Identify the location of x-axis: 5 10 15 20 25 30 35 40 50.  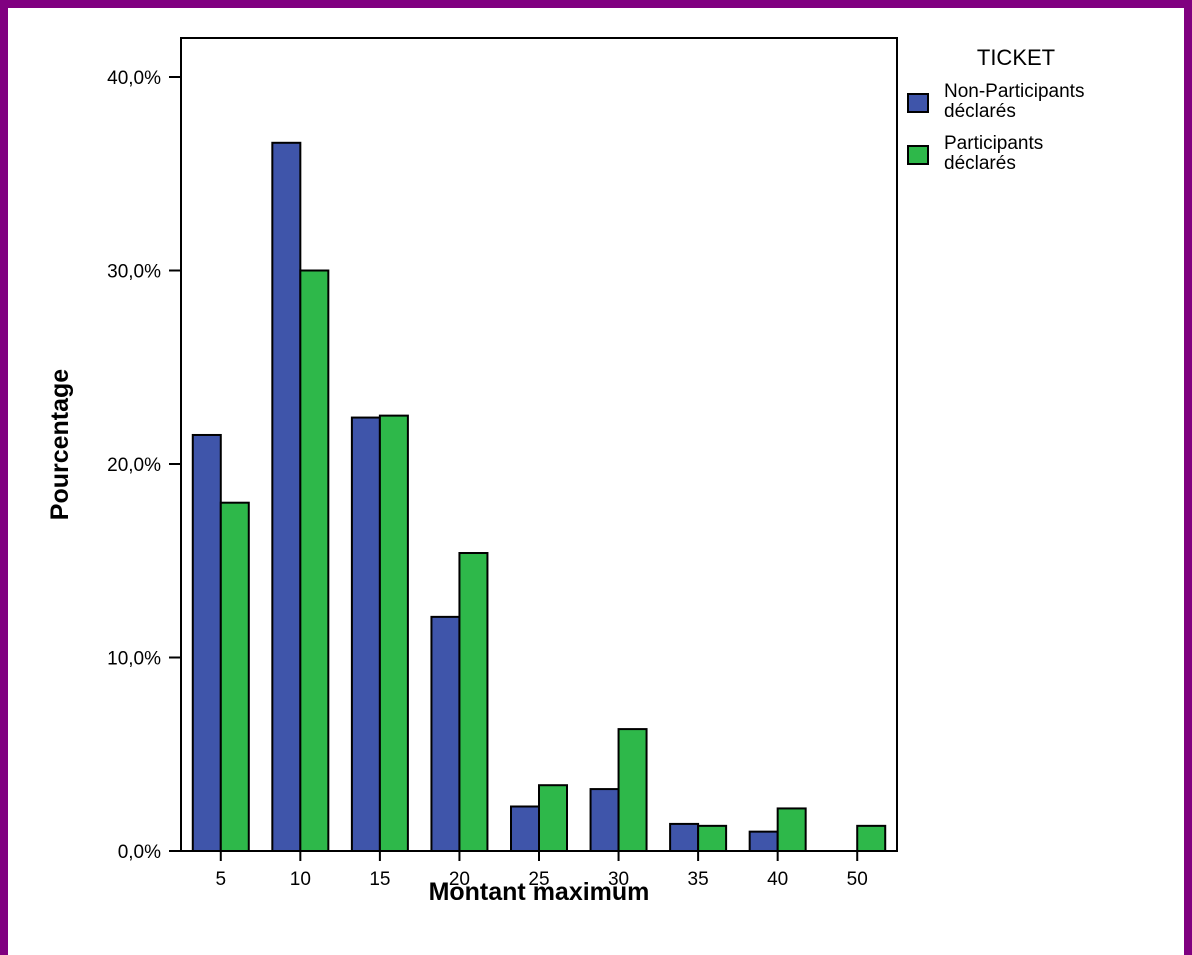
(541, 870).